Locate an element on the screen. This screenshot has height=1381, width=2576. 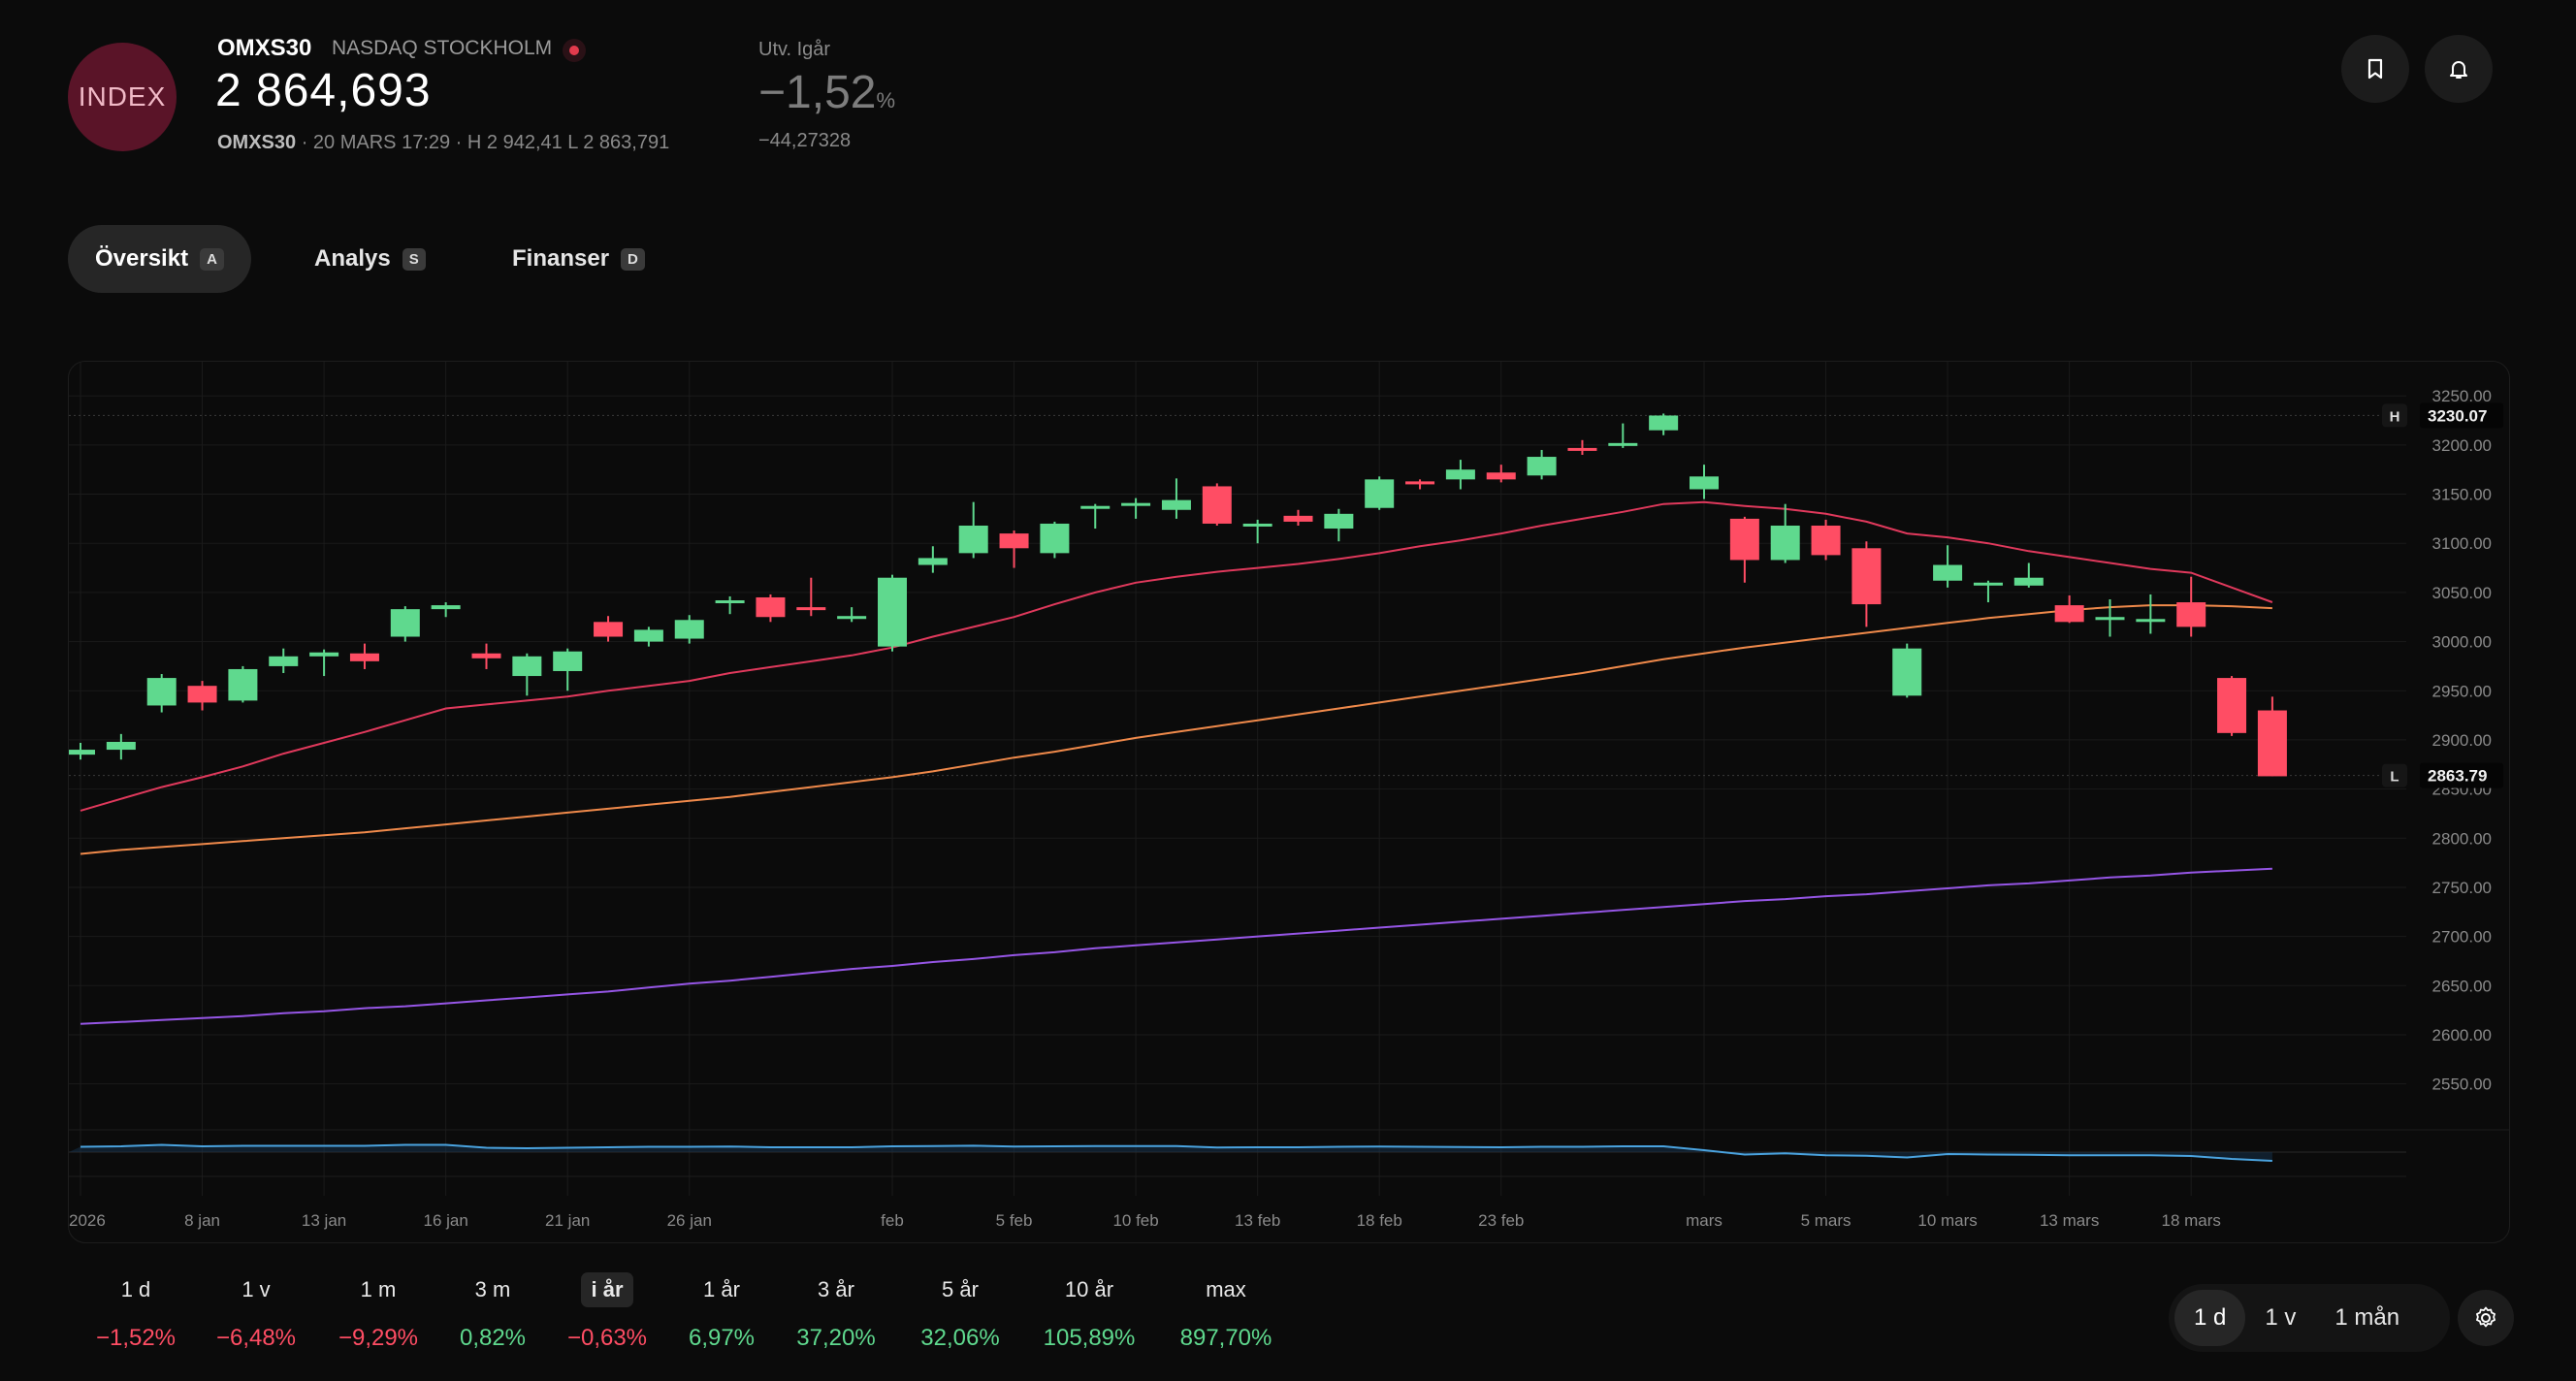
period-label: 1 m is located at coordinates (378, 1289).